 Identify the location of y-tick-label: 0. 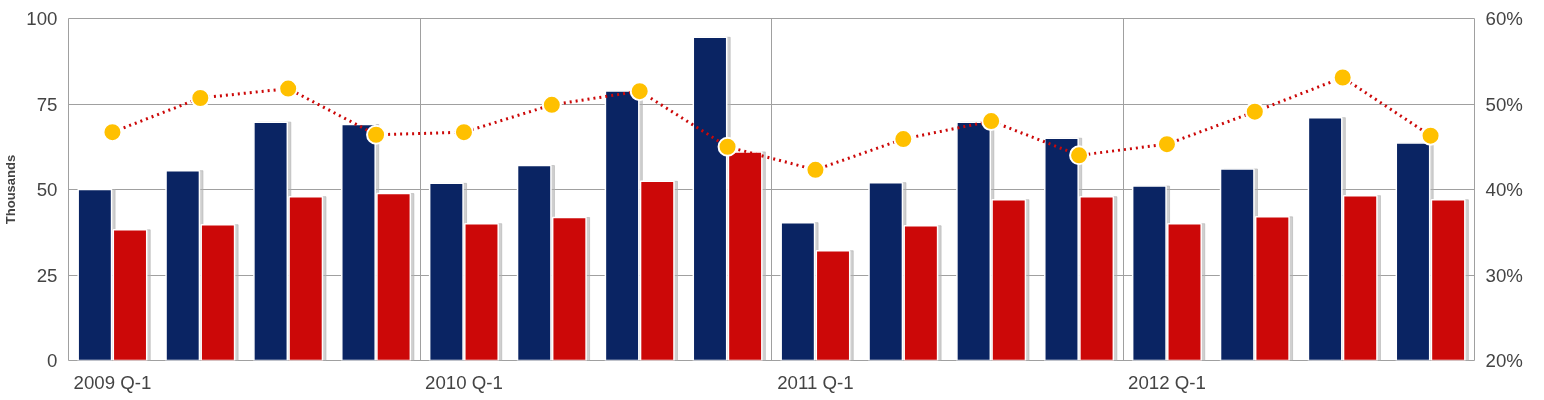
(52, 360).